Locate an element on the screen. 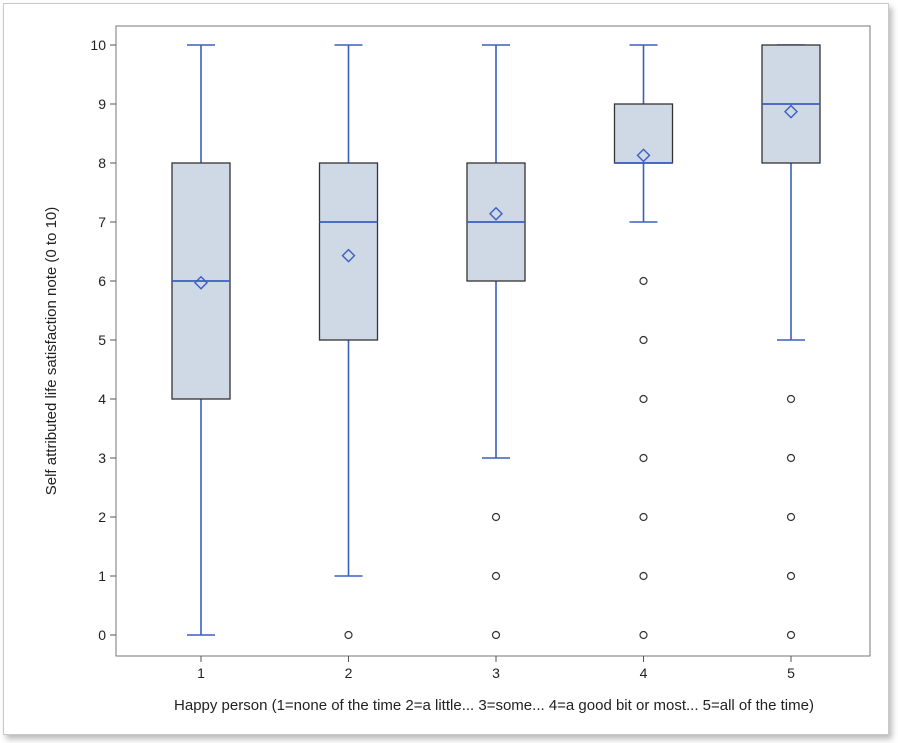  y-tick-label: 5 is located at coordinates (102, 340).